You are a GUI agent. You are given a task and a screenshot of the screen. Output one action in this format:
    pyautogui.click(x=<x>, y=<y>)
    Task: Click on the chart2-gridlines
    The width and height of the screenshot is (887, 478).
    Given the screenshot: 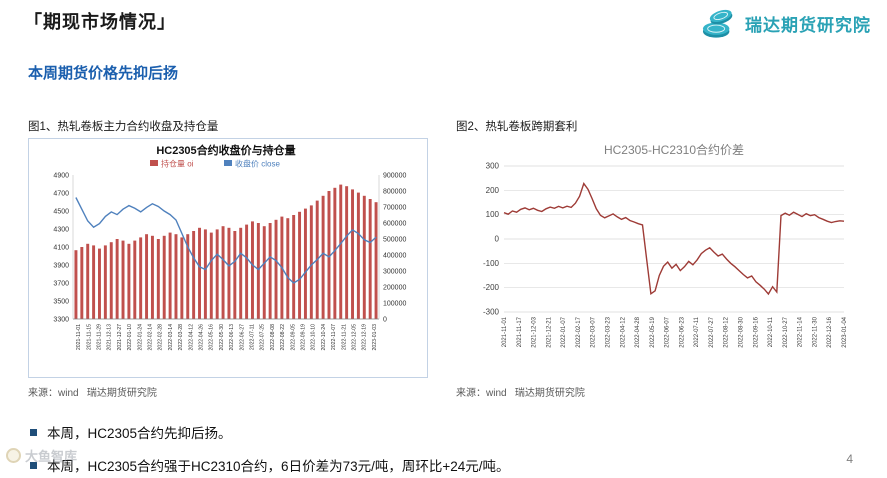 What is the action you would take?
    pyautogui.click(x=674, y=239)
    